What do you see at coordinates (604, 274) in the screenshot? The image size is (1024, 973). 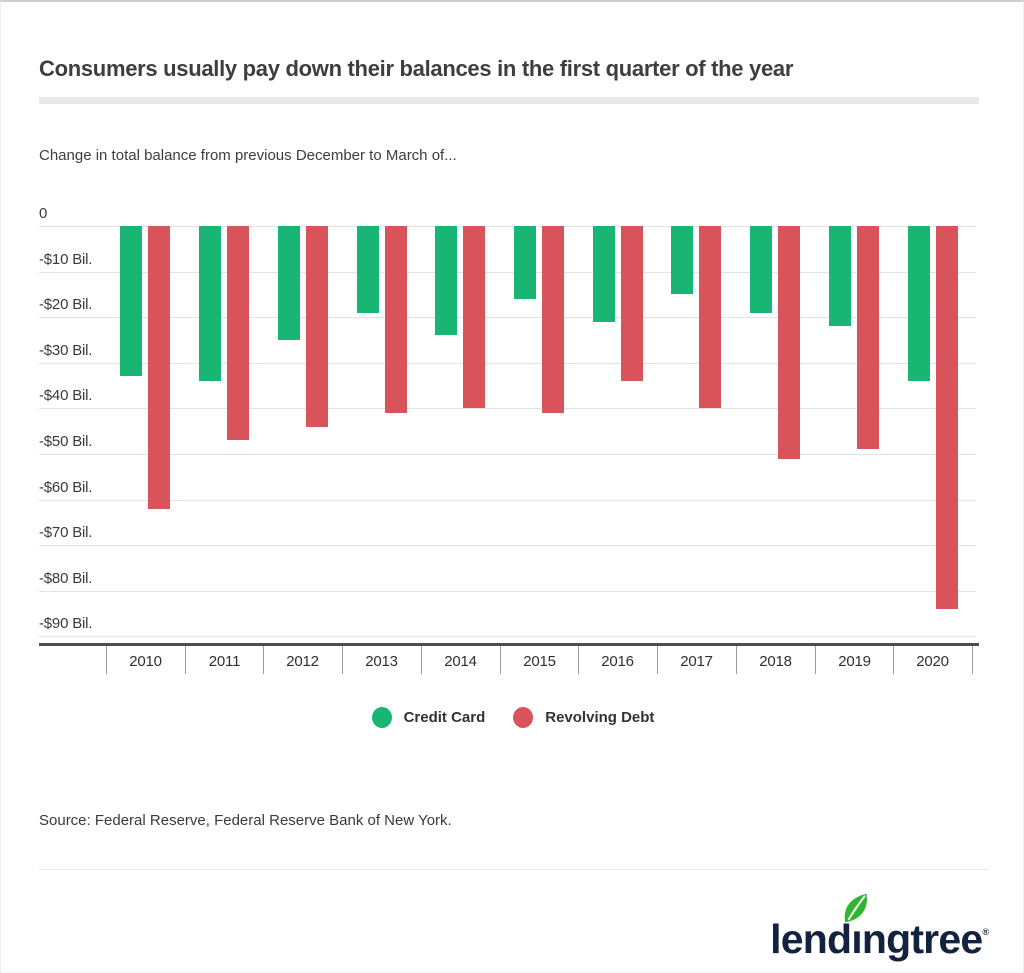 I see `bar-credit-card-2016` at bounding box center [604, 274].